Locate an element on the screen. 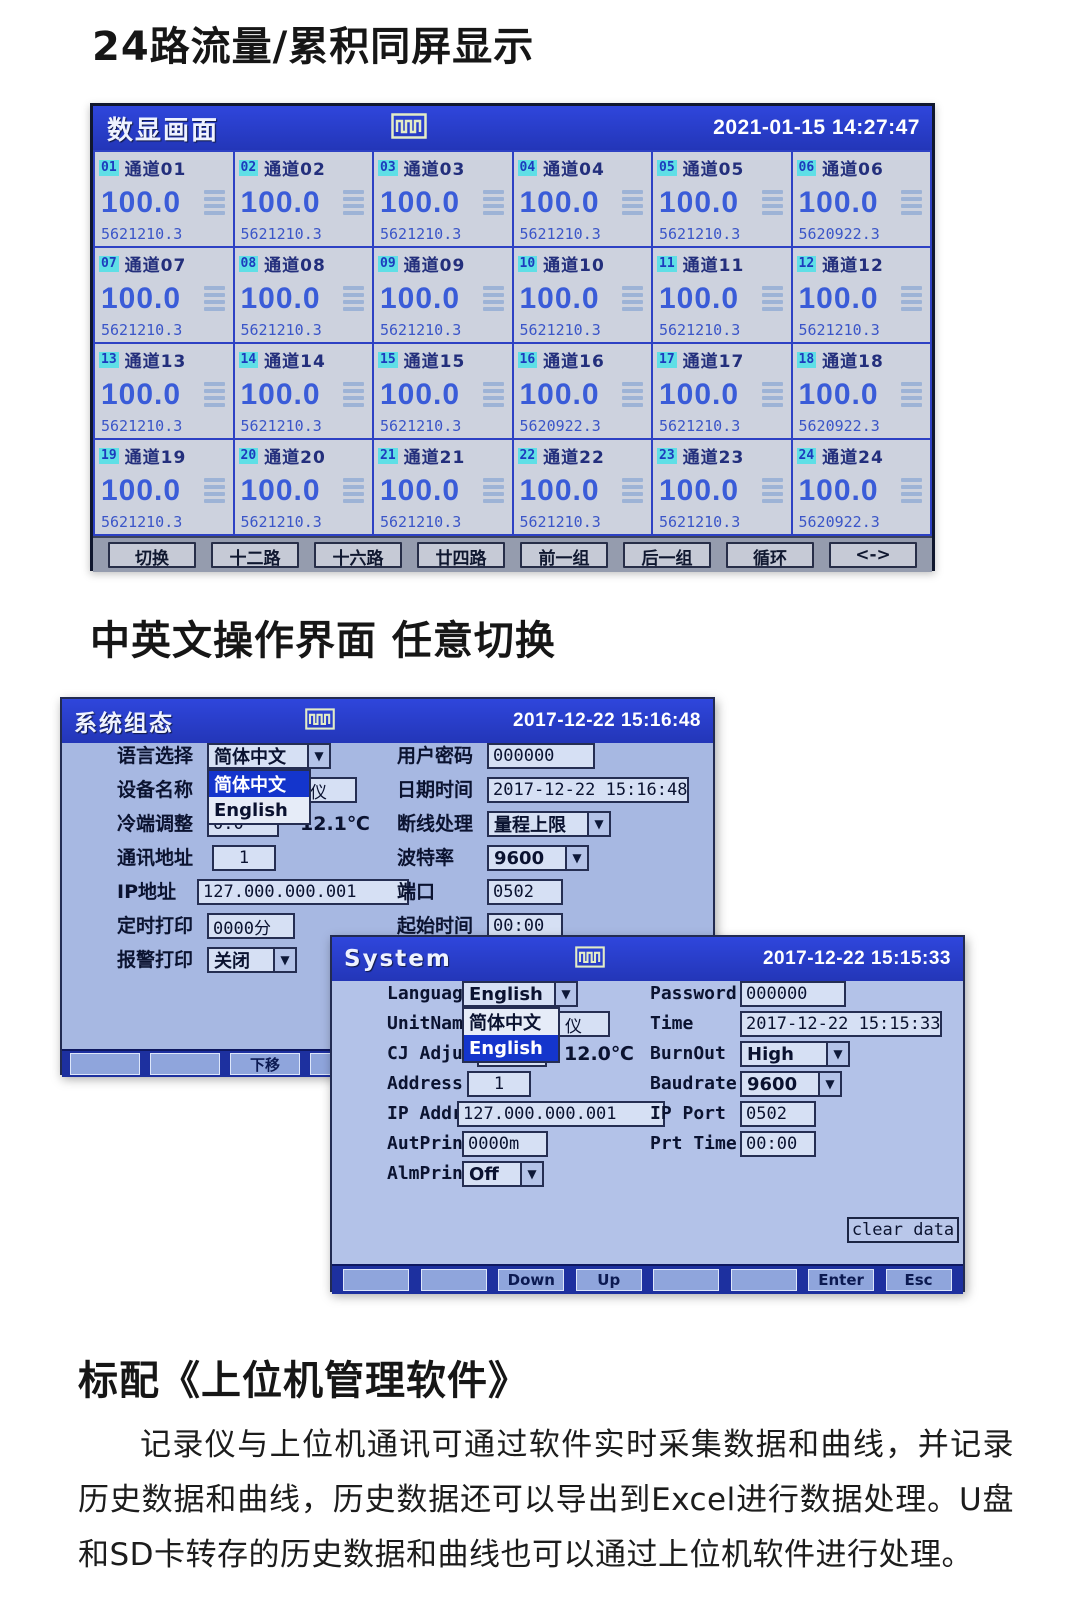 The width and height of the screenshot is (1080, 1609). channel-cell-top: 18 通道18 is located at coordinates (861, 359).